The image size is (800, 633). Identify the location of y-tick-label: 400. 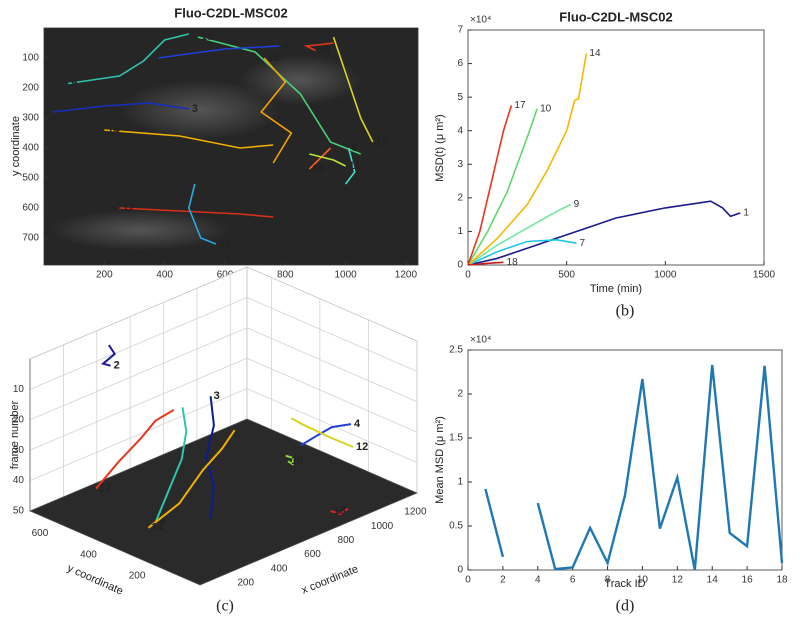
(30, 148).